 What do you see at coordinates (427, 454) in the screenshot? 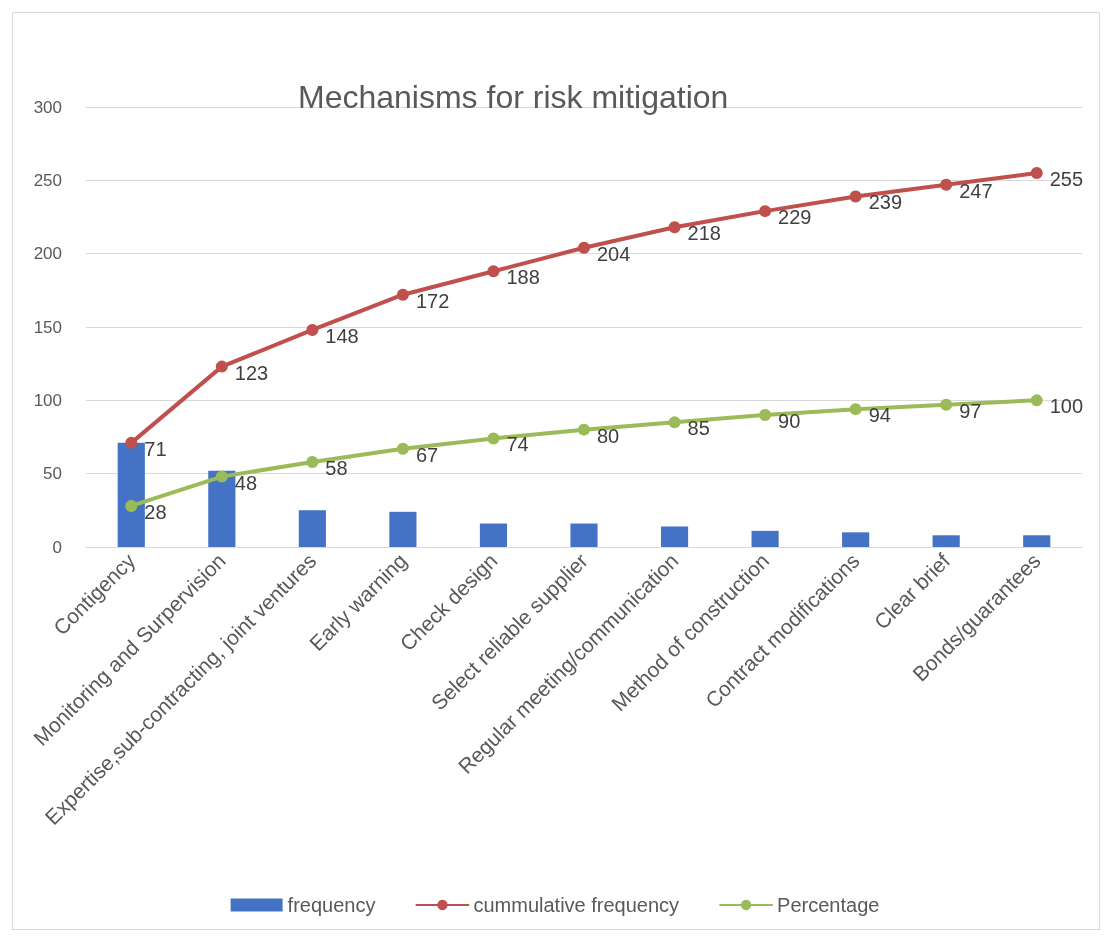
I see `data-label: 67` at bounding box center [427, 454].